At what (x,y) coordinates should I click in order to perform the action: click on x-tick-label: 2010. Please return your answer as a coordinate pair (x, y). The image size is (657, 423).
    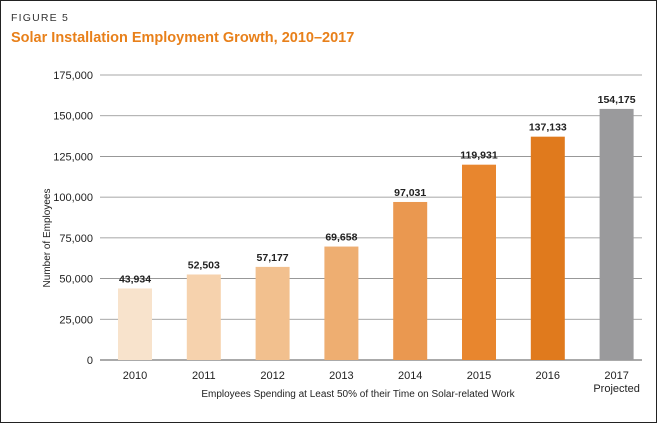
    Looking at the image, I should click on (135, 376).